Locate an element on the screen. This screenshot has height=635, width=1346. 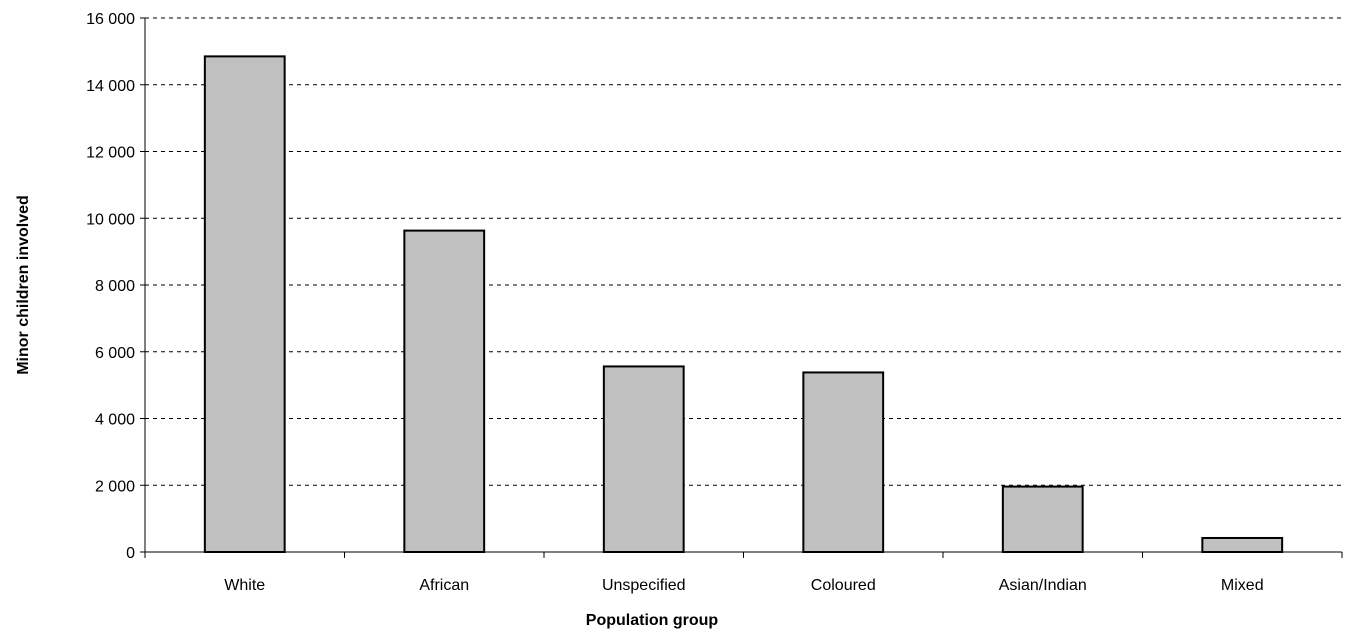
y-tick-label: 6 000 is located at coordinates (115, 353).